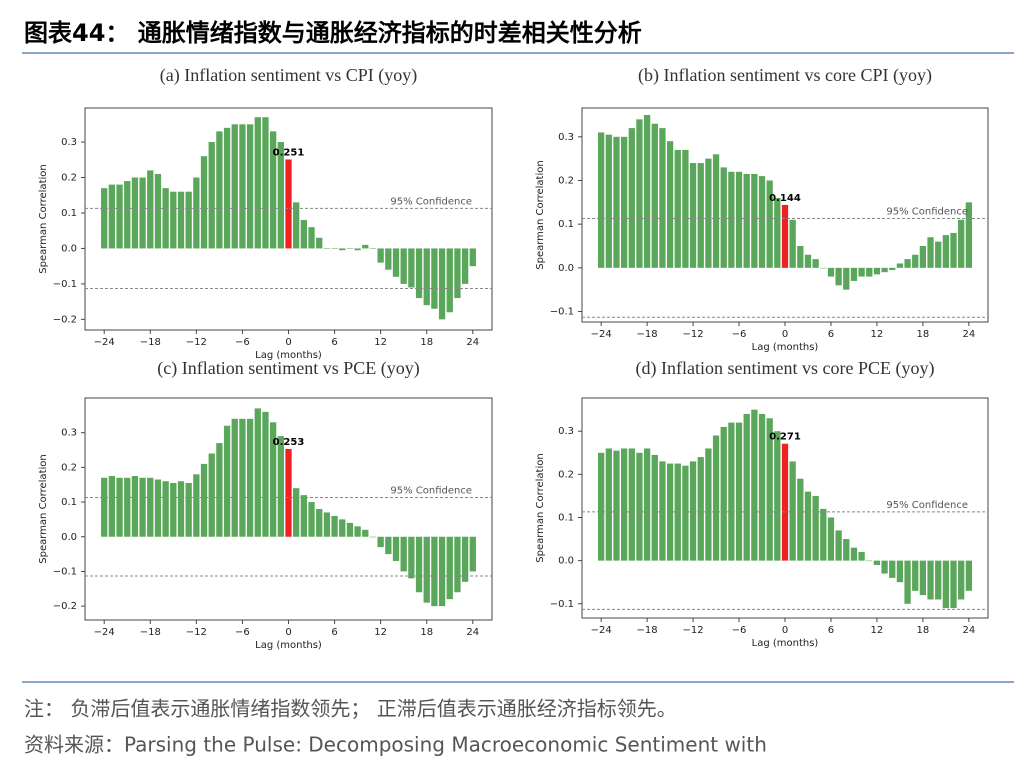 The width and height of the screenshot is (1036, 768). What do you see at coordinates (566, 180) in the screenshot?
I see `y-tick-label: 0.2` at bounding box center [566, 180].